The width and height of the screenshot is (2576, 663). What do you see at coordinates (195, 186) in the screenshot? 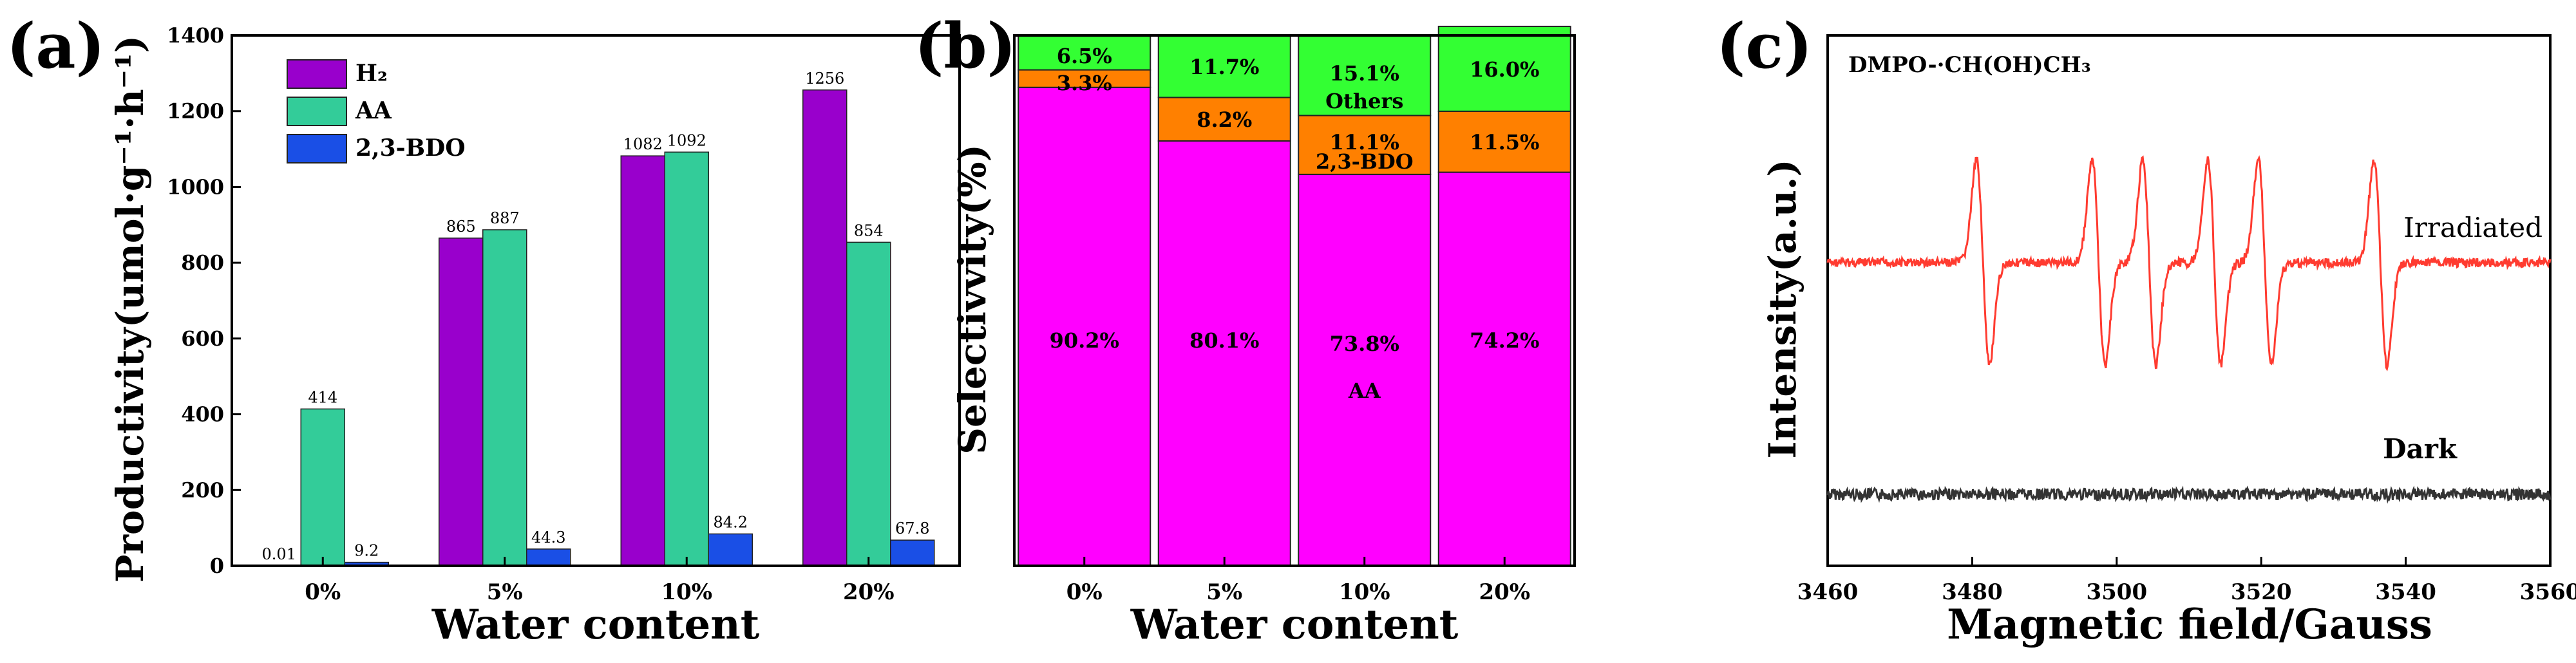
I see `y-tick-label: 1000` at bounding box center [195, 186].